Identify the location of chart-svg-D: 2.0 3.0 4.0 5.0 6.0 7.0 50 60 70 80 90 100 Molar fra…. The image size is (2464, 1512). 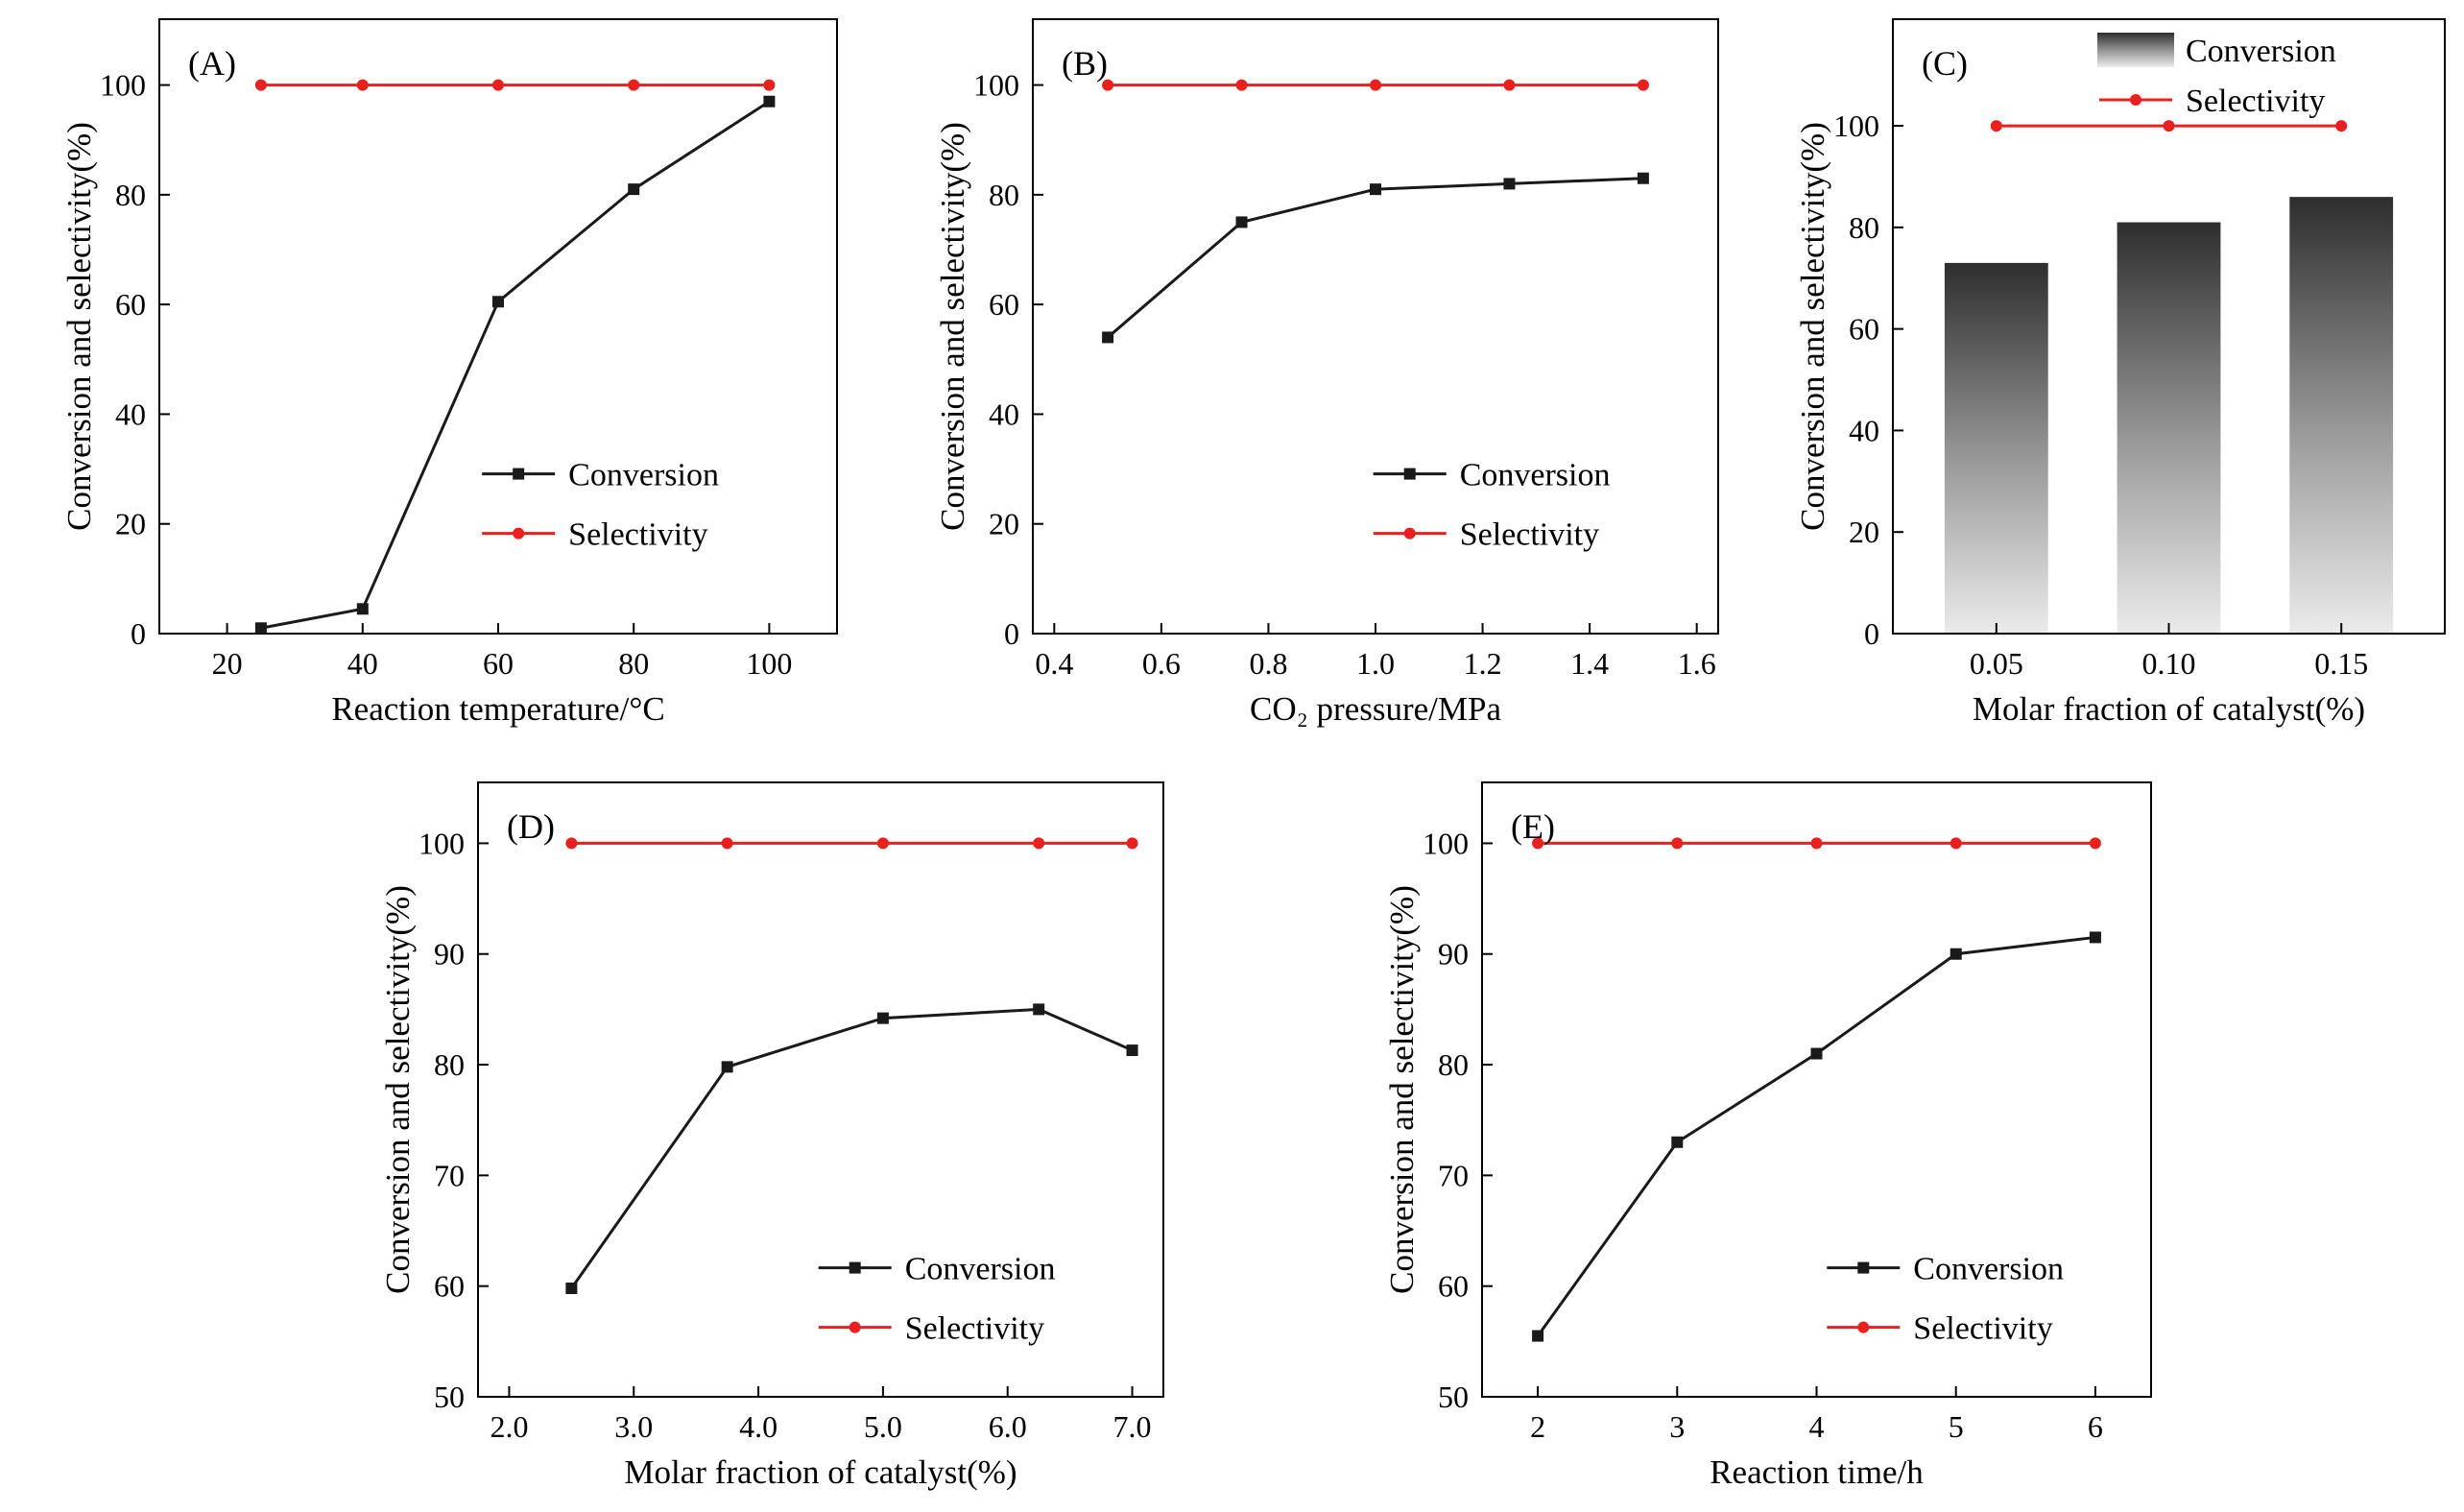
(771, 1136).